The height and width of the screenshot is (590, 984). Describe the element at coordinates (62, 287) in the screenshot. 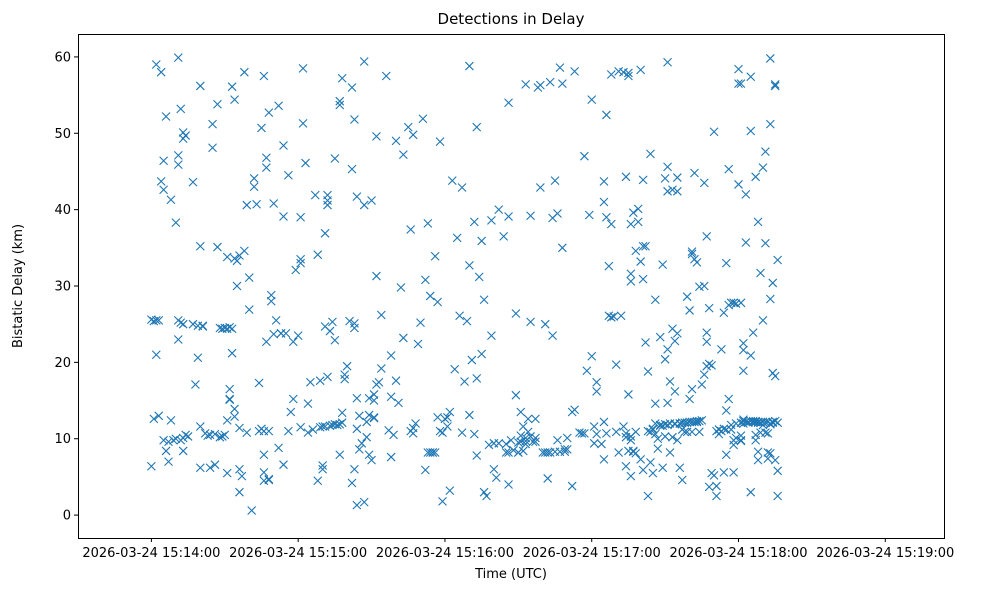

I see `y-tick-label: 30` at that location.